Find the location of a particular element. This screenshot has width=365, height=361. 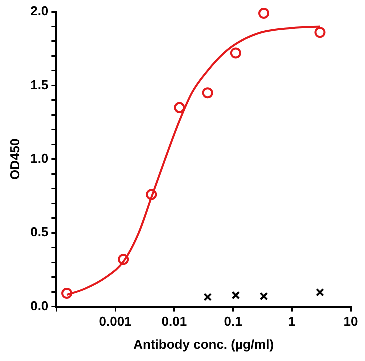

y-tick-label: 0.0 is located at coordinates (39, 306).